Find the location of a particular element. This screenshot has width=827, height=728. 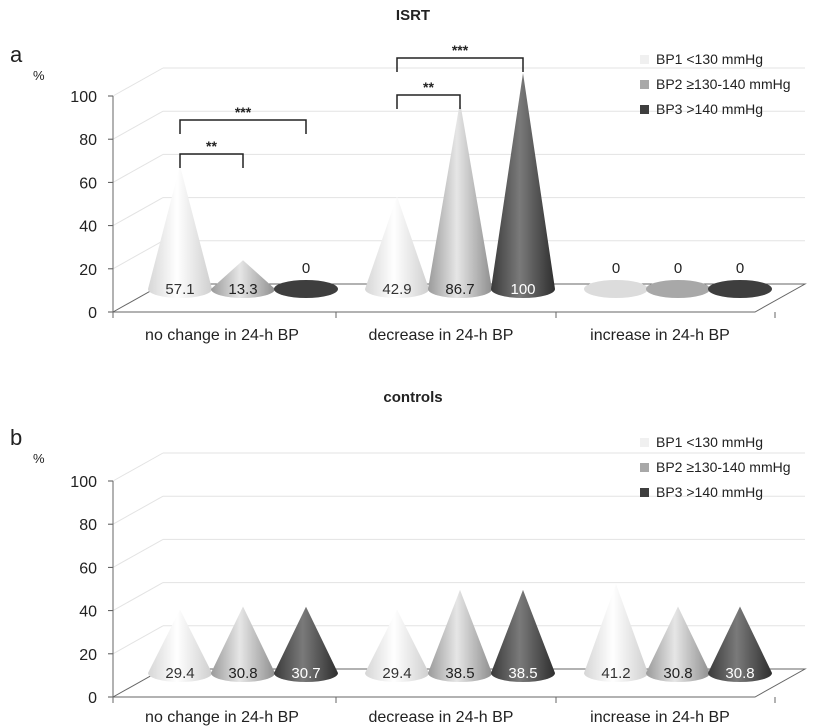

data-label: 13.3 is located at coordinates (242, 289).